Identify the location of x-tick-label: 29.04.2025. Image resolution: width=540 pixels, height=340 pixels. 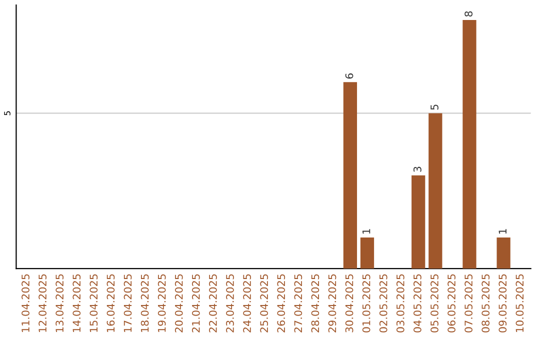
(332, 303).